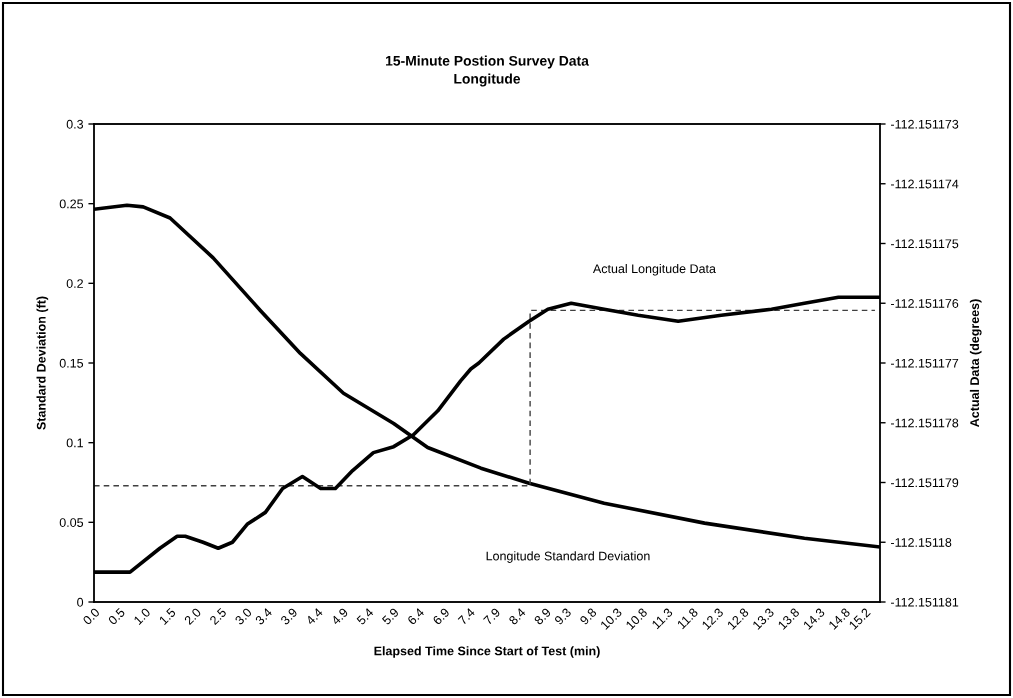  Describe the element at coordinates (192, 616) in the screenshot. I see `x-tick-label: 2.0` at that location.